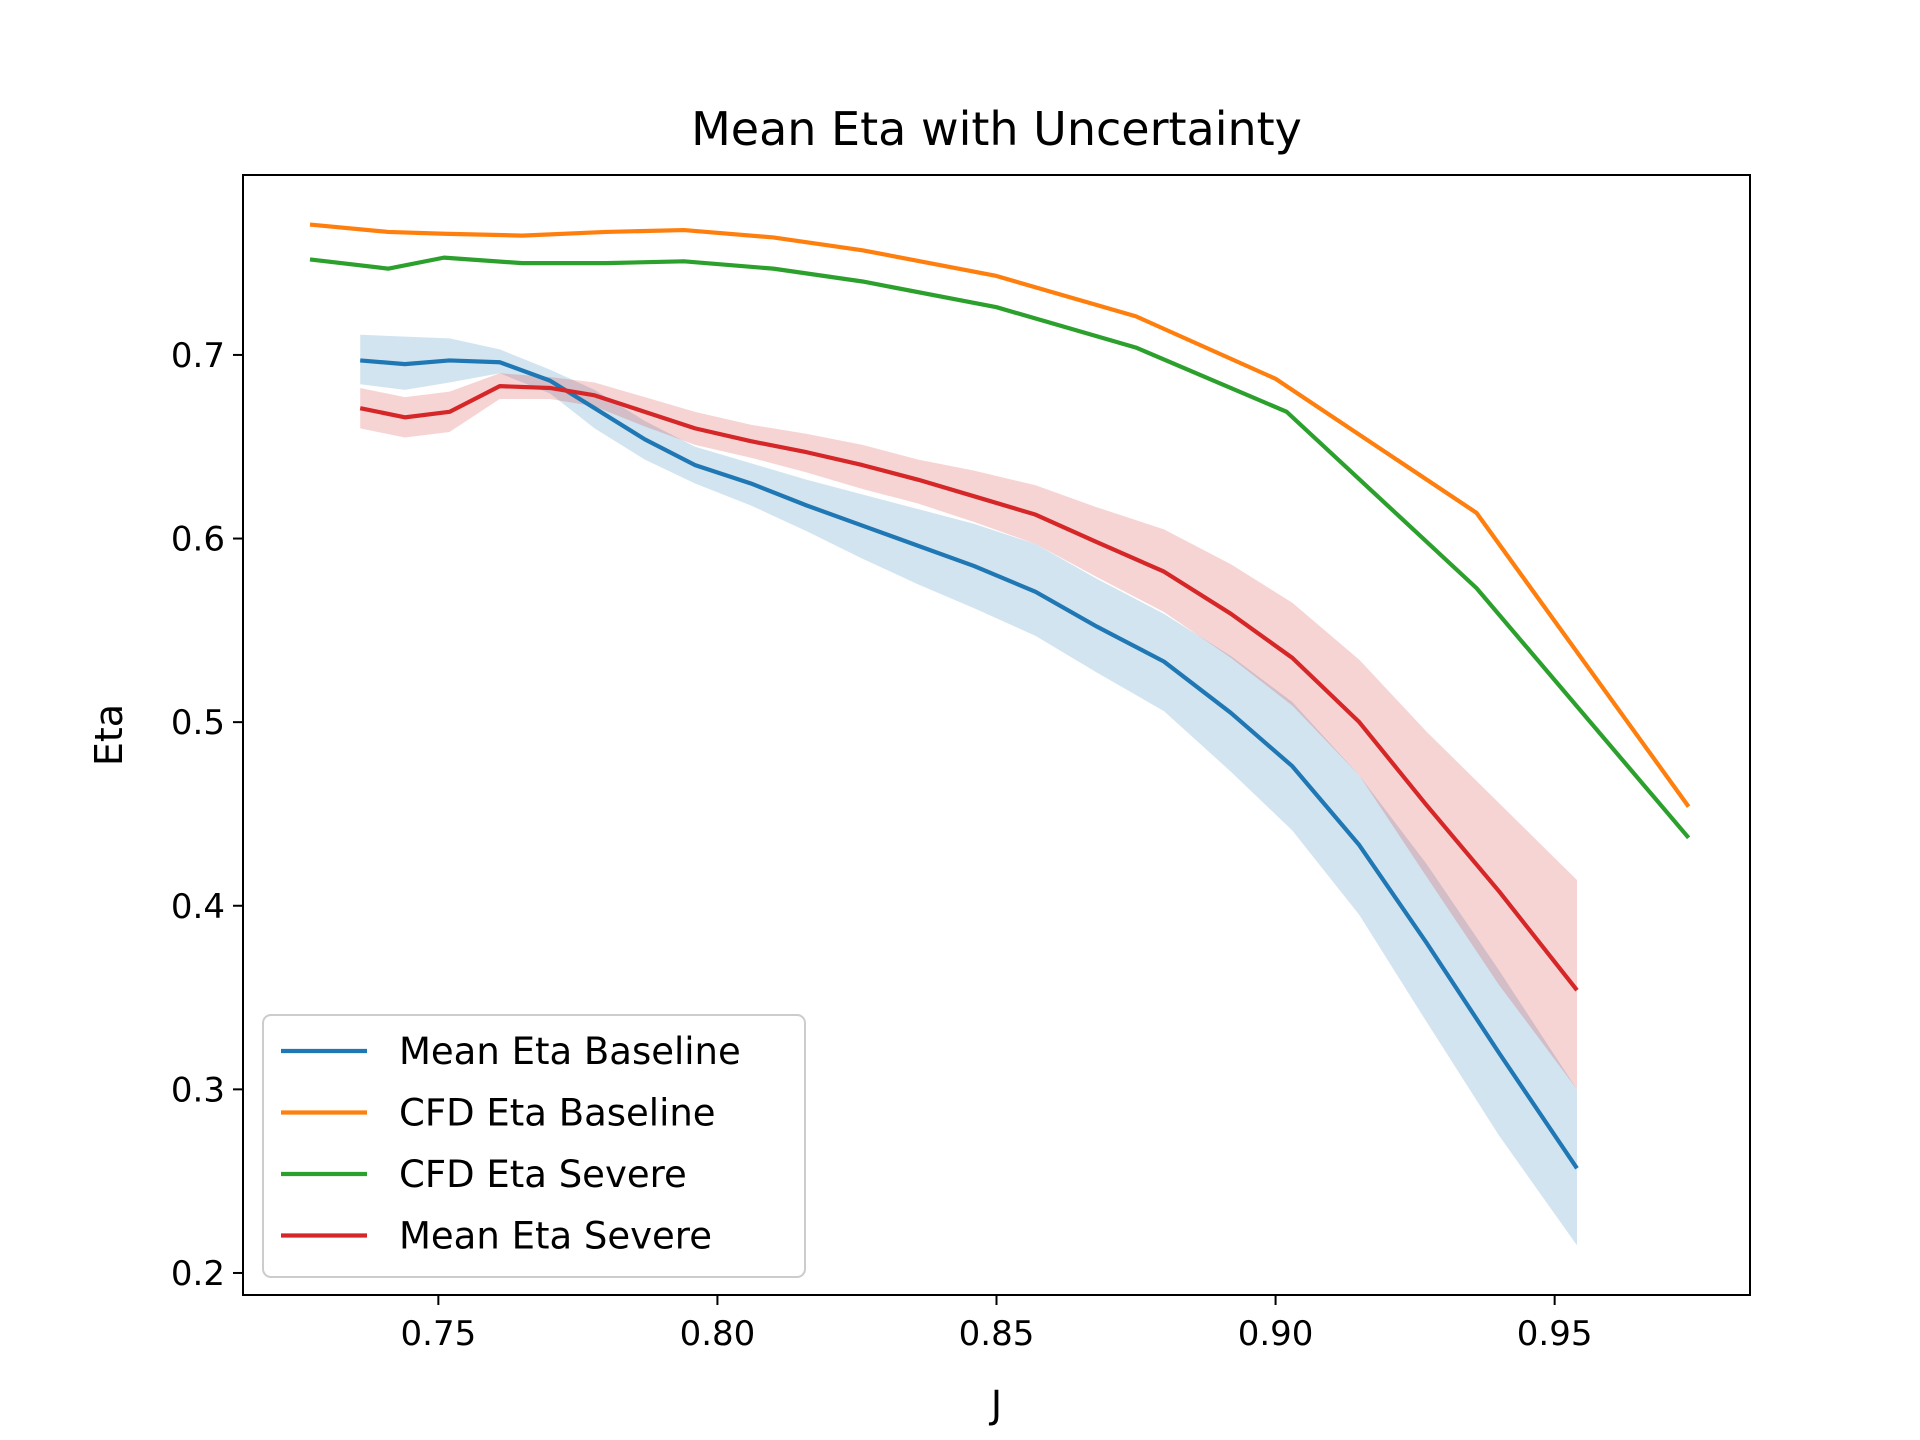 The width and height of the screenshot is (1920, 1440). What do you see at coordinates (198, 1090) in the screenshot?
I see `y-tick-label: 0.3` at bounding box center [198, 1090].